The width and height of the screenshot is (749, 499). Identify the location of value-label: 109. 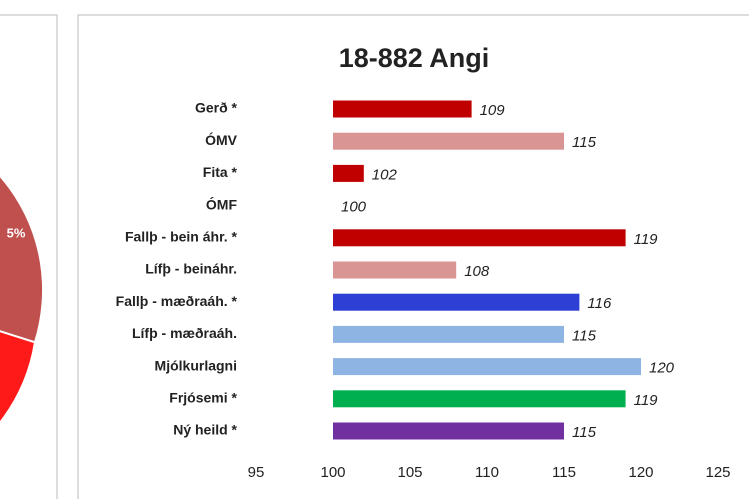
(493, 110).